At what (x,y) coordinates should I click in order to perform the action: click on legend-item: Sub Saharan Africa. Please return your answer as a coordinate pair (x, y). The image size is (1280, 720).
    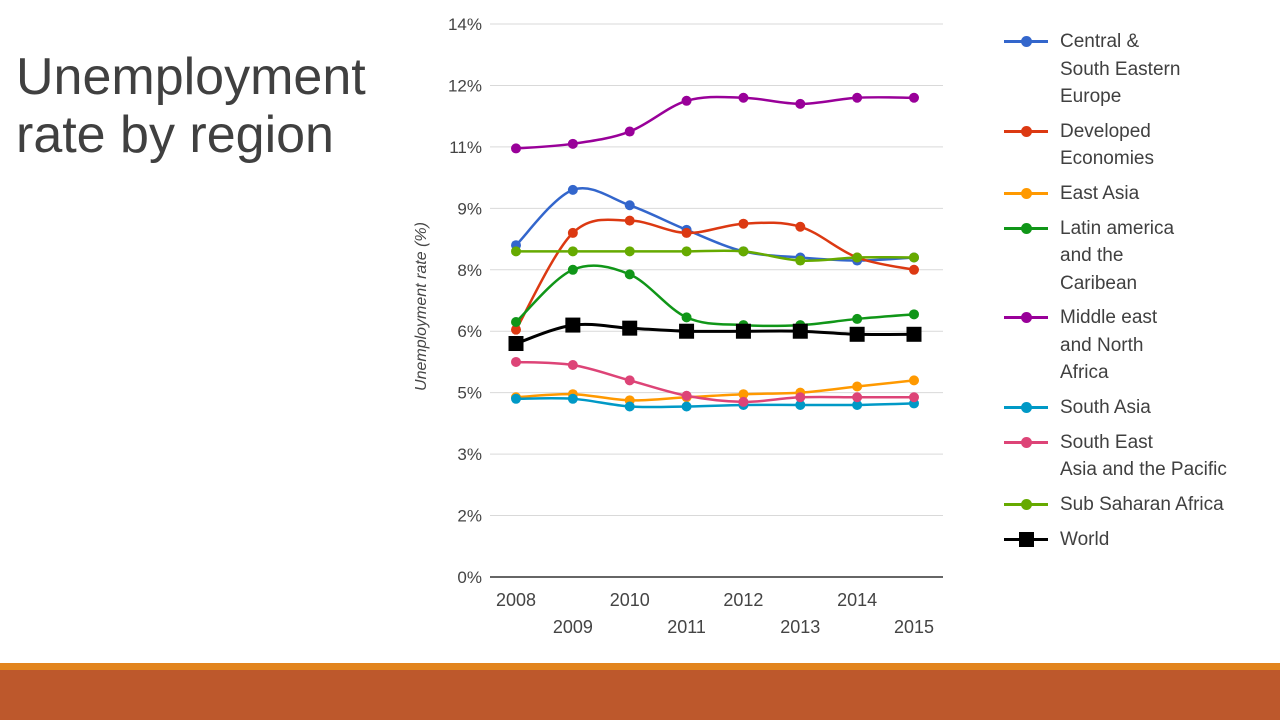
    Looking at the image, I should click on (1139, 505).